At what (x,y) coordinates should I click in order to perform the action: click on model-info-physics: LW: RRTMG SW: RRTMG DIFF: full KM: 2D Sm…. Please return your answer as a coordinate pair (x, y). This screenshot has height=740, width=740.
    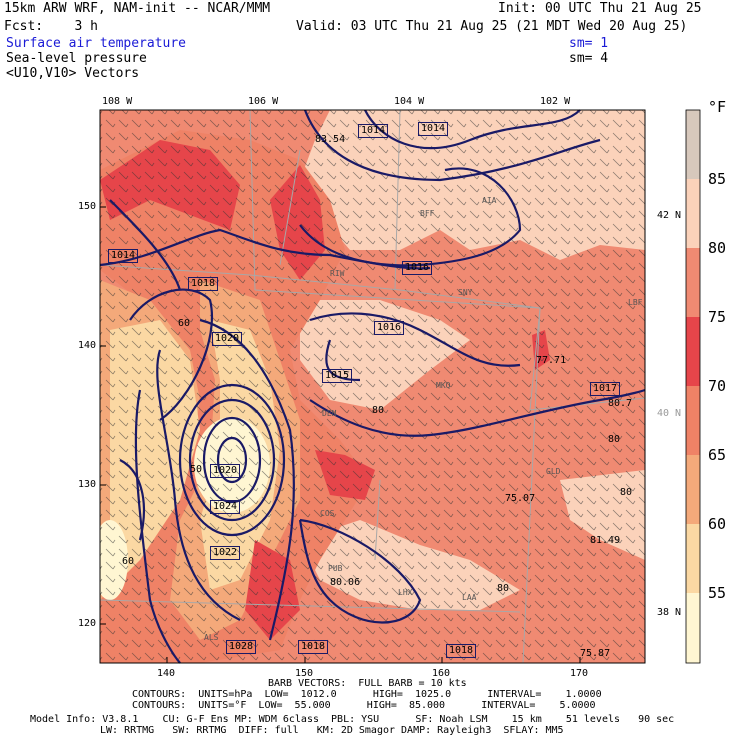
    Looking at the image, I should click on (332, 730).